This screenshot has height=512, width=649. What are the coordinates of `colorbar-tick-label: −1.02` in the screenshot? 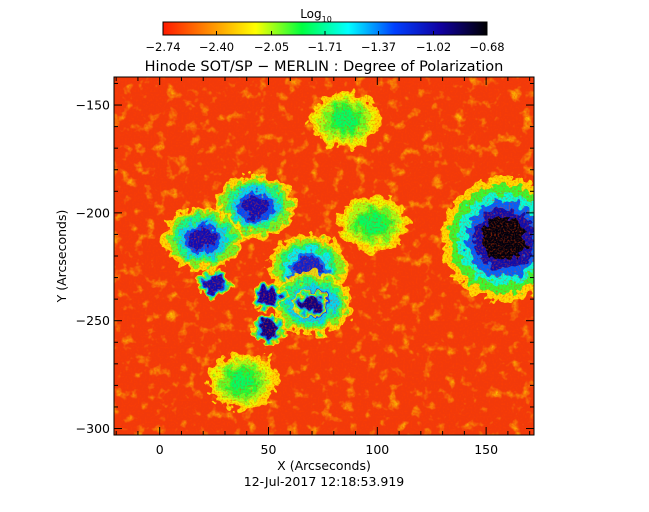 It's located at (433, 47).